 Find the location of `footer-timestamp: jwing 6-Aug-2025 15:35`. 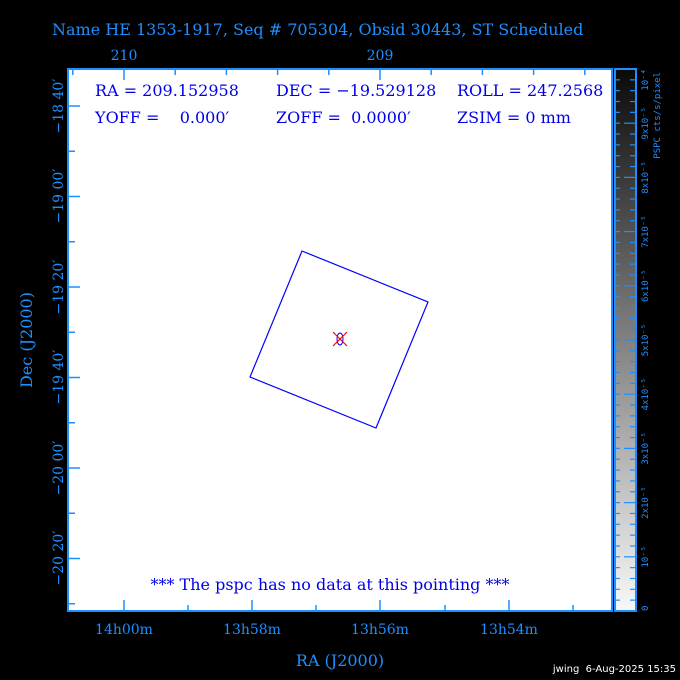

footer-timestamp: jwing 6-Aug-2025 15:35 is located at coordinates (614, 669).